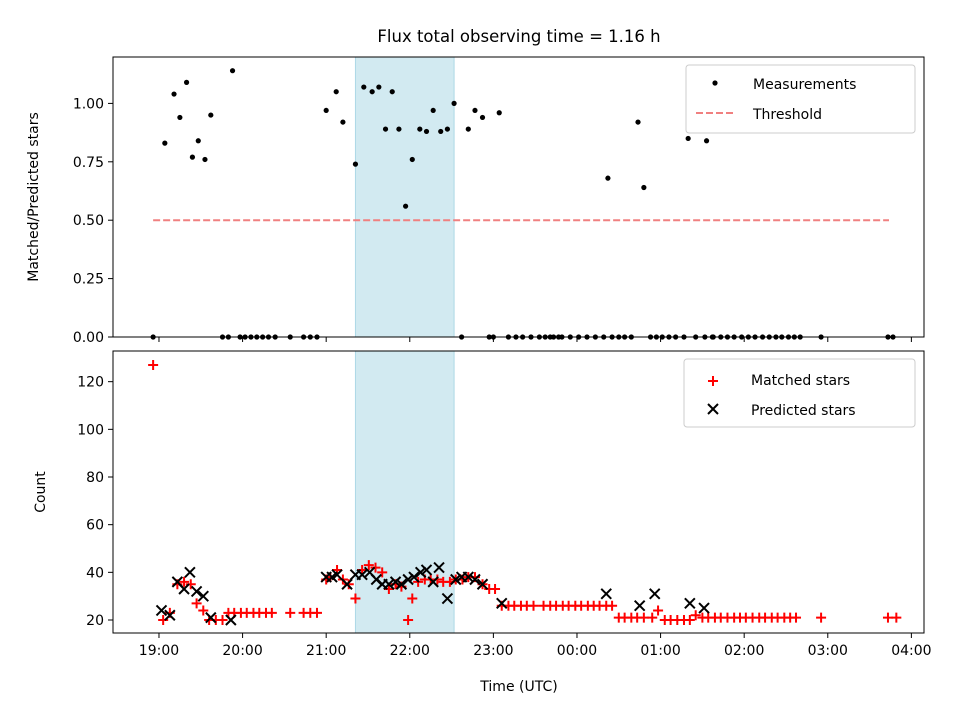 The height and width of the screenshot is (720, 960). I want to click on bottom-legend-box, so click(799, 393).